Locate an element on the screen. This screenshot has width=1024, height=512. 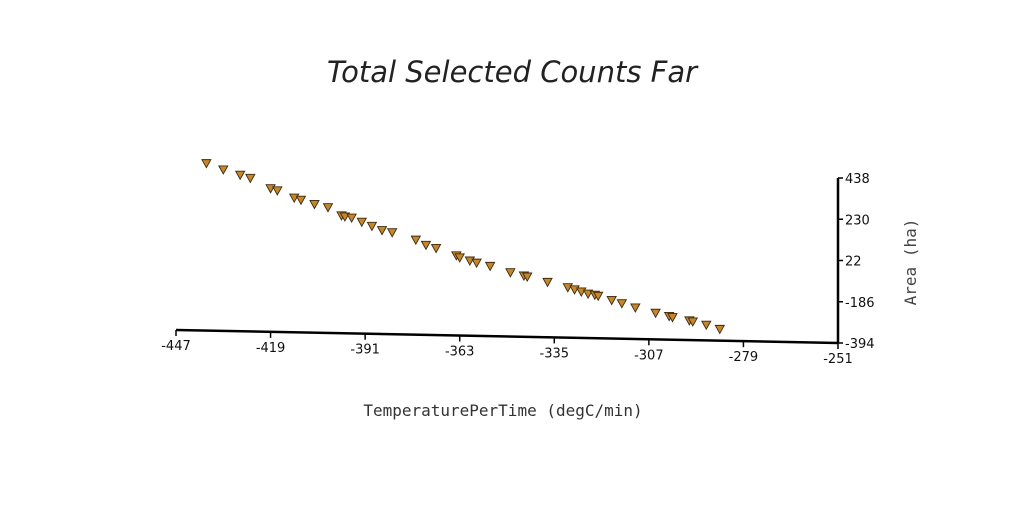
y-tick-label: 230 is located at coordinates (857, 220).